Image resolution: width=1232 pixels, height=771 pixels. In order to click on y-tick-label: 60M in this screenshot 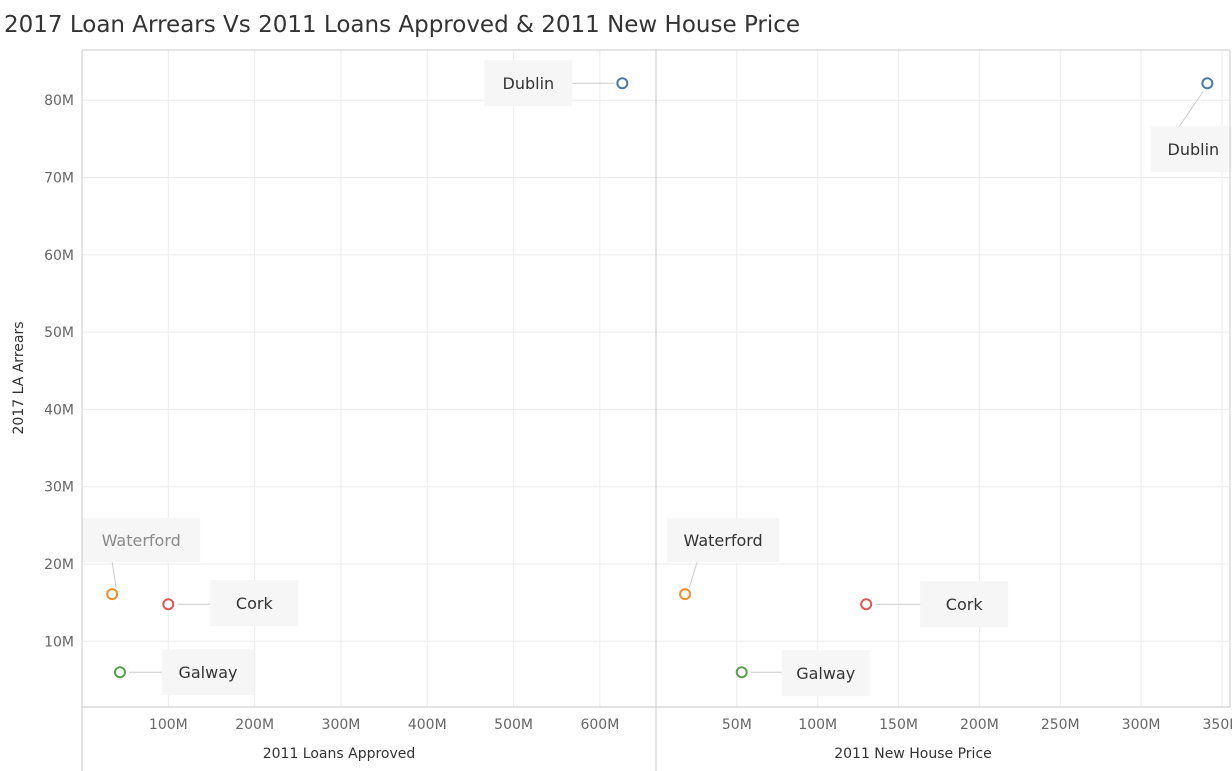, I will do `click(59, 256)`.